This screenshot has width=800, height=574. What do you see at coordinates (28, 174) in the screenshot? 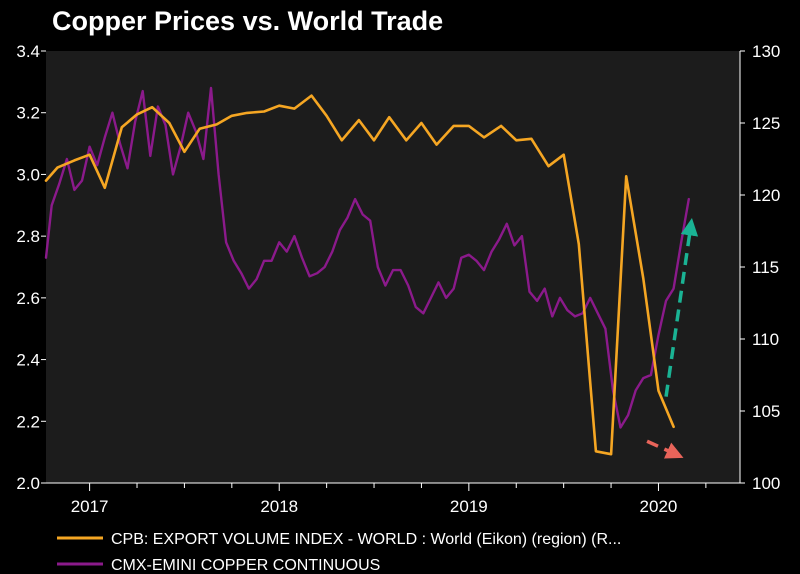
I see `y-left-tick-label: 3.0` at bounding box center [28, 174].